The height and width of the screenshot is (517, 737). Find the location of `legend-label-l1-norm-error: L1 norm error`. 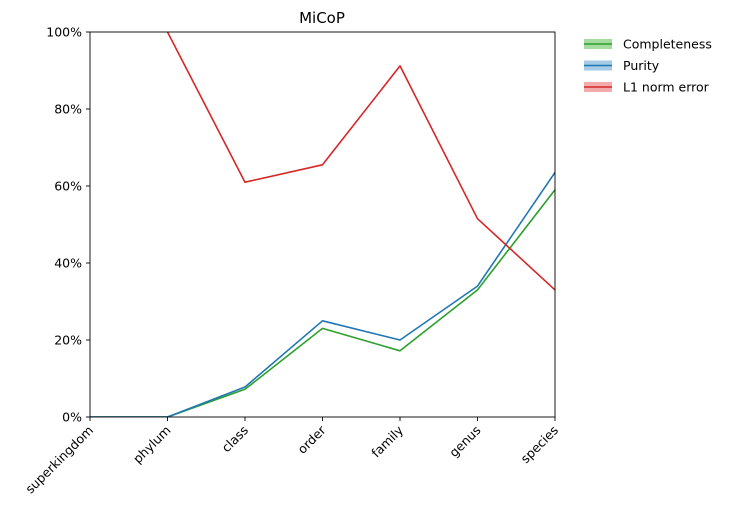

legend-label-l1-norm-error: L1 norm error is located at coordinates (666, 87).